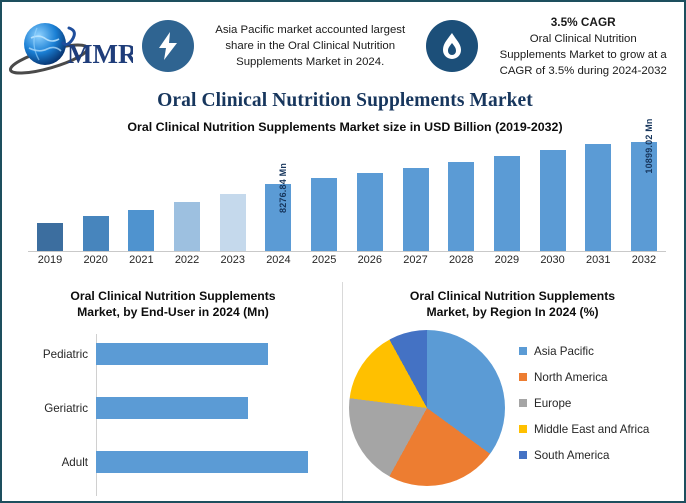  What do you see at coordinates (523, 377) in the screenshot?
I see `legend-swatch-north-america` at bounding box center [523, 377].